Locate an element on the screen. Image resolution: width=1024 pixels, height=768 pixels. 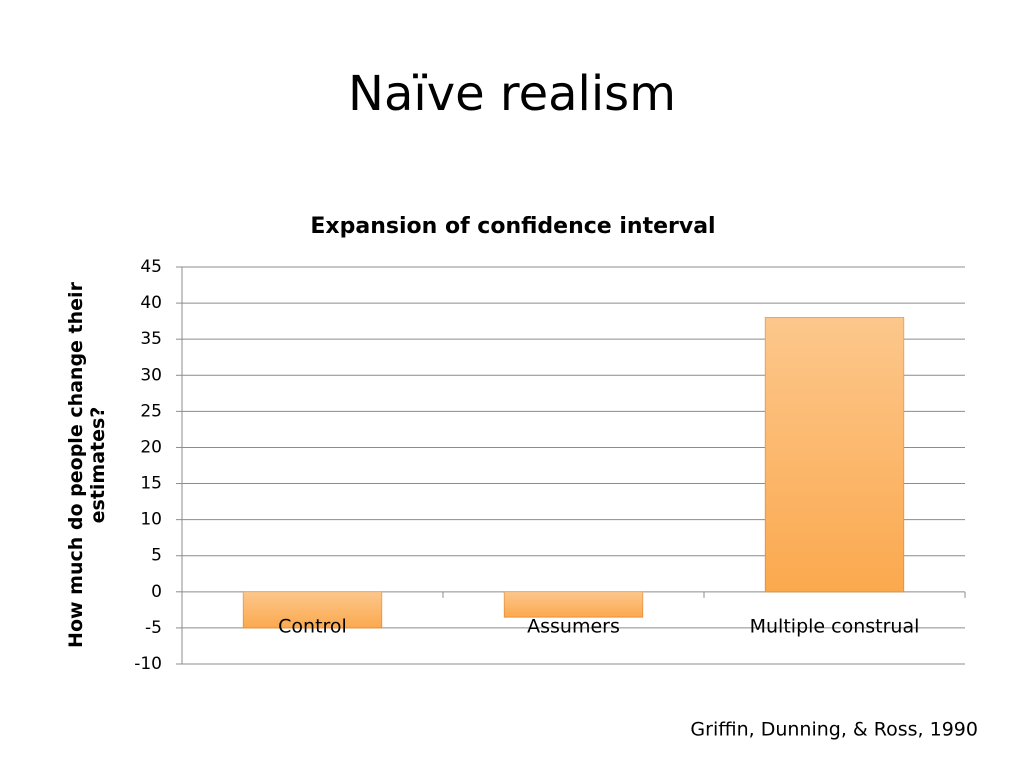
y-tick-label: 25 is located at coordinates (151, 411).